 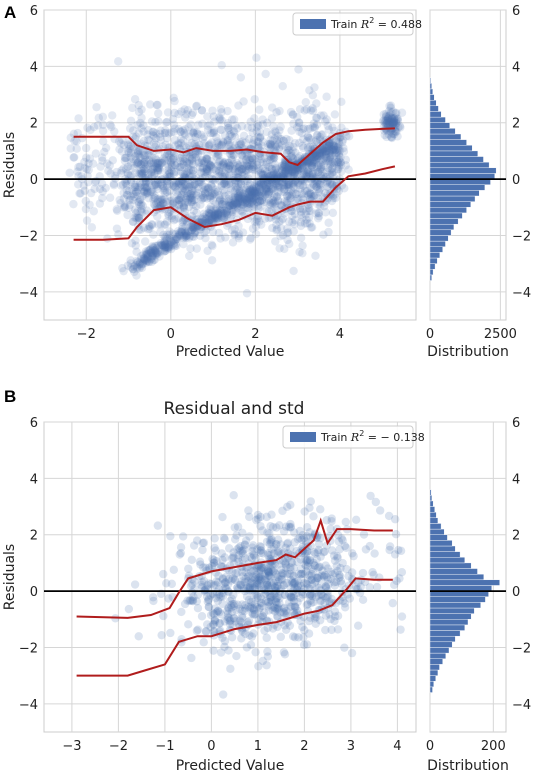 I want to click on panel-b-title: Residual and std, so click(x=234, y=409).